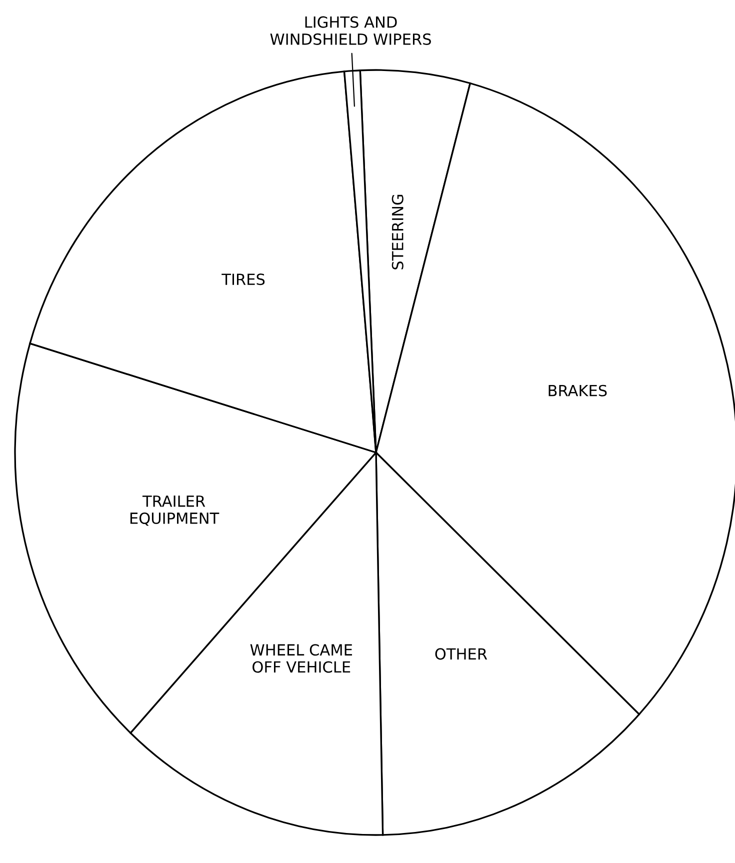 Image resolution: width=735 pixels, height=863 pixels. What do you see at coordinates (577, 390) in the screenshot?
I see `slice-label: BRAKES` at bounding box center [577, 390].